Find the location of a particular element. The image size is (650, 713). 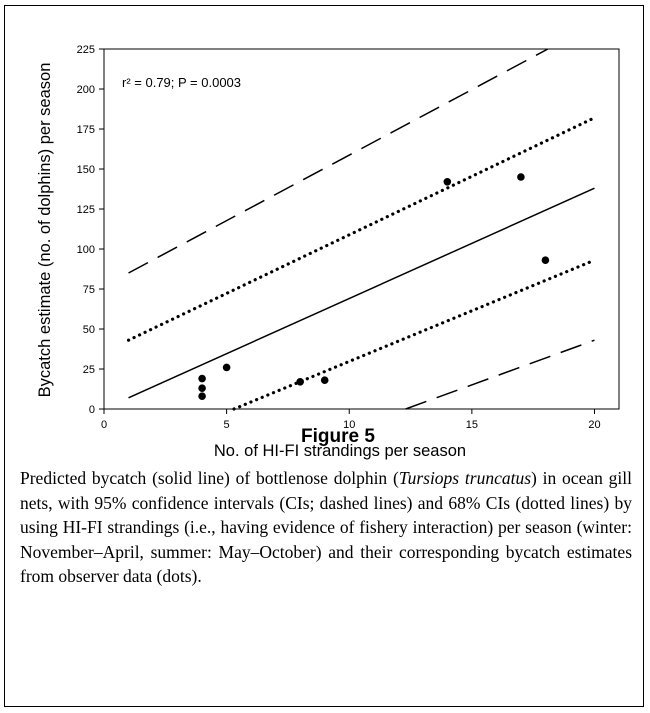

annotation: r² = 0.79; P = 0.0003 is located at coordinates (181, 82).